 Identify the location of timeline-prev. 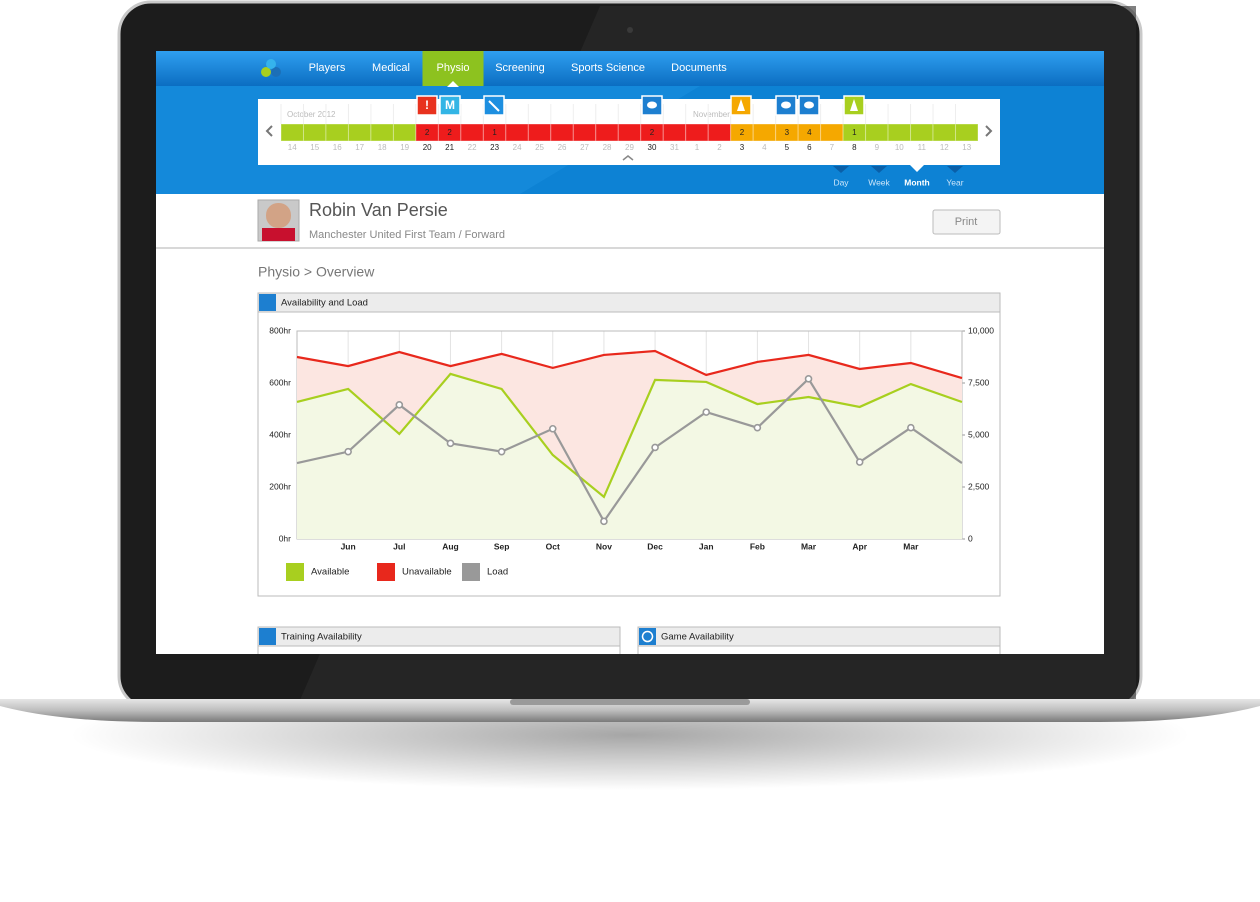
(269, 131).